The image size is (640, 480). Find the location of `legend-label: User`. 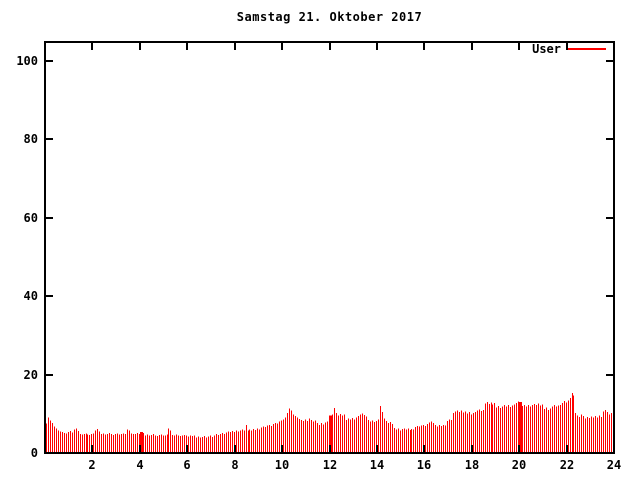

legend-label: User is located at coordinates (546, 49).